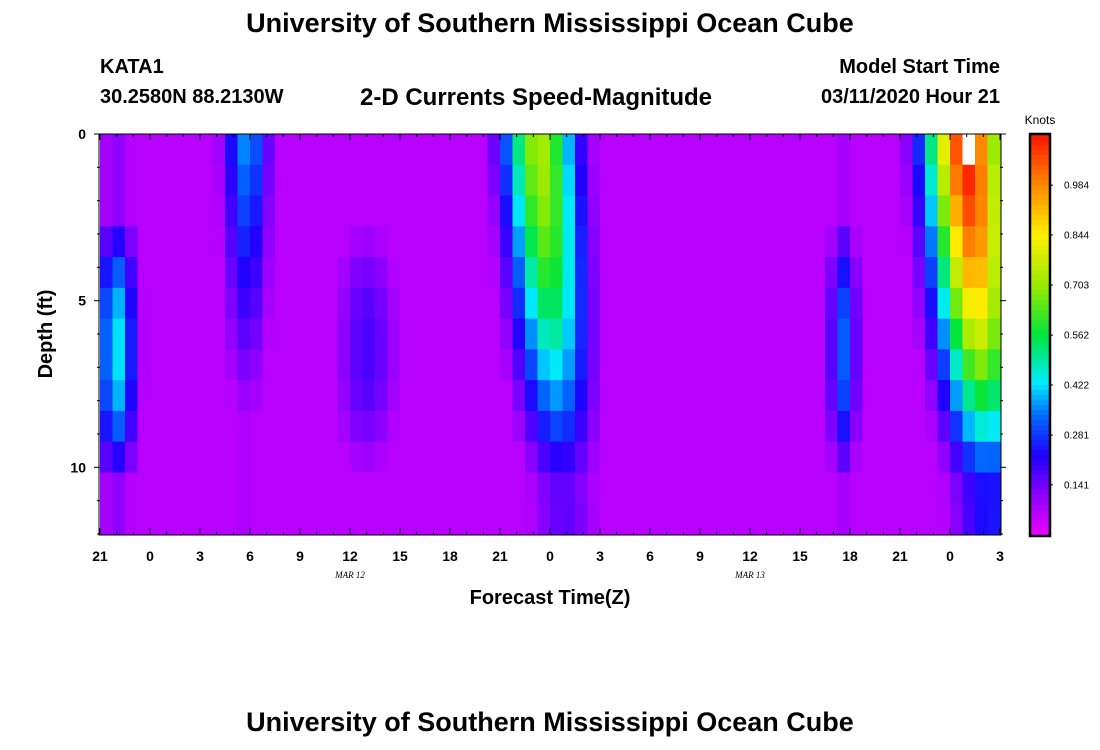  Describe the element at coordinates (1040, 120) in the screenshot. I see `colorbar-units-label: Knots` at that location.